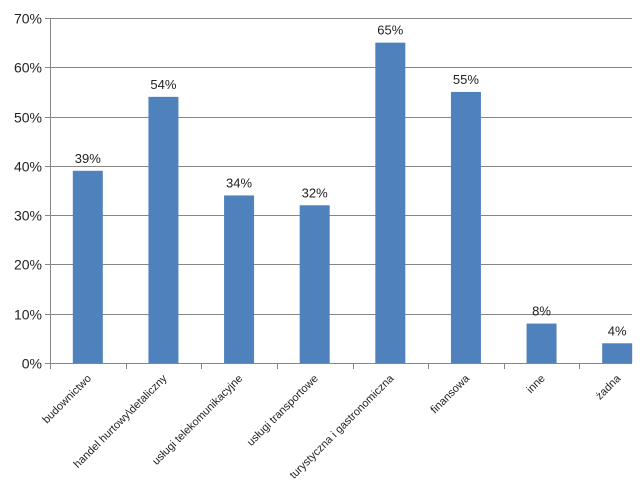  What do you see at coordinates (315, 192) in the screenshot?
I see `data-label: 32%` at bounding box center [315, 192].